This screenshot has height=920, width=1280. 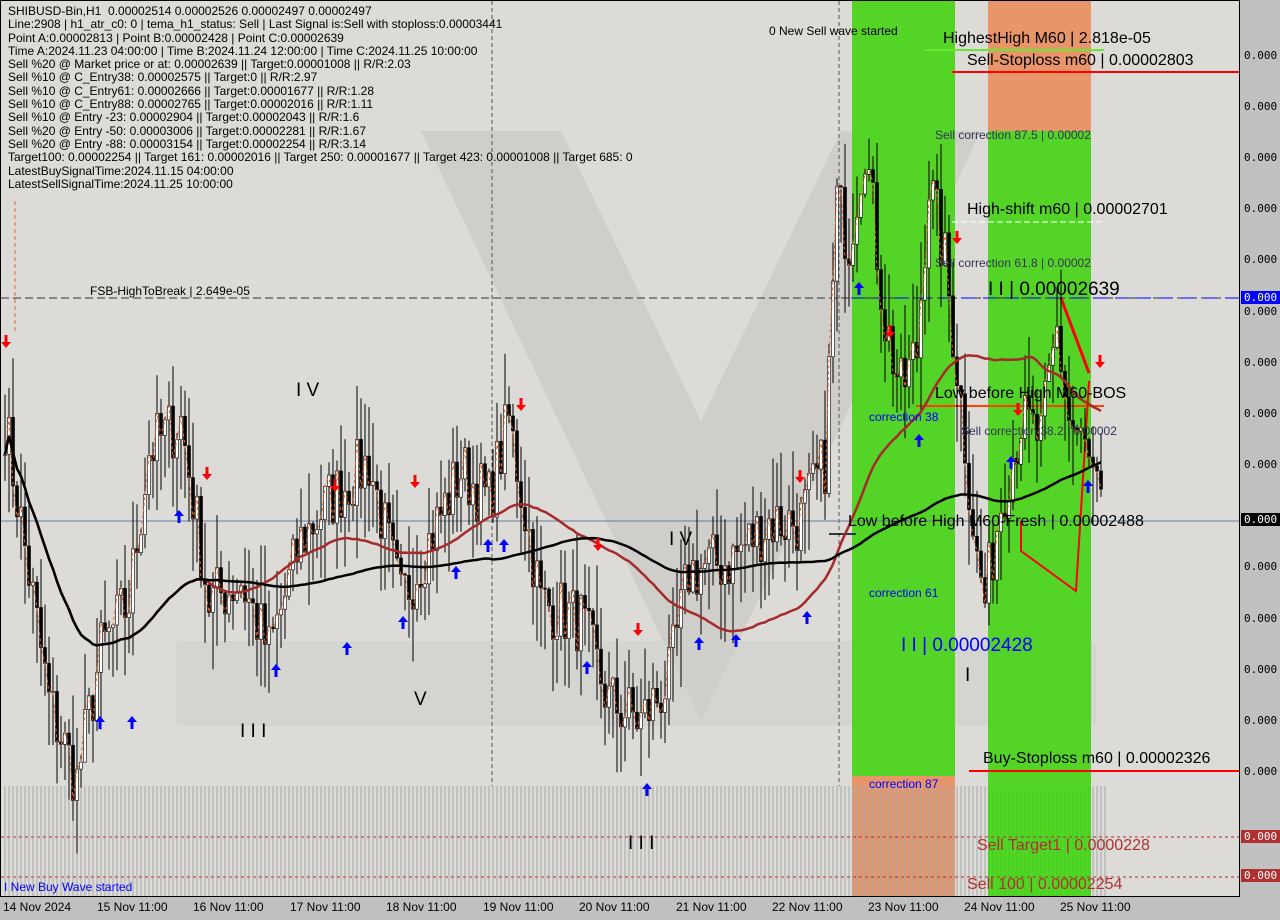 What do you see at coordinates (1097, 758) in the screenshot?
I see `buy-stoploss-label: Buy-Stoploss m60 | 0.00002326` at bounding box center [1097, 758].